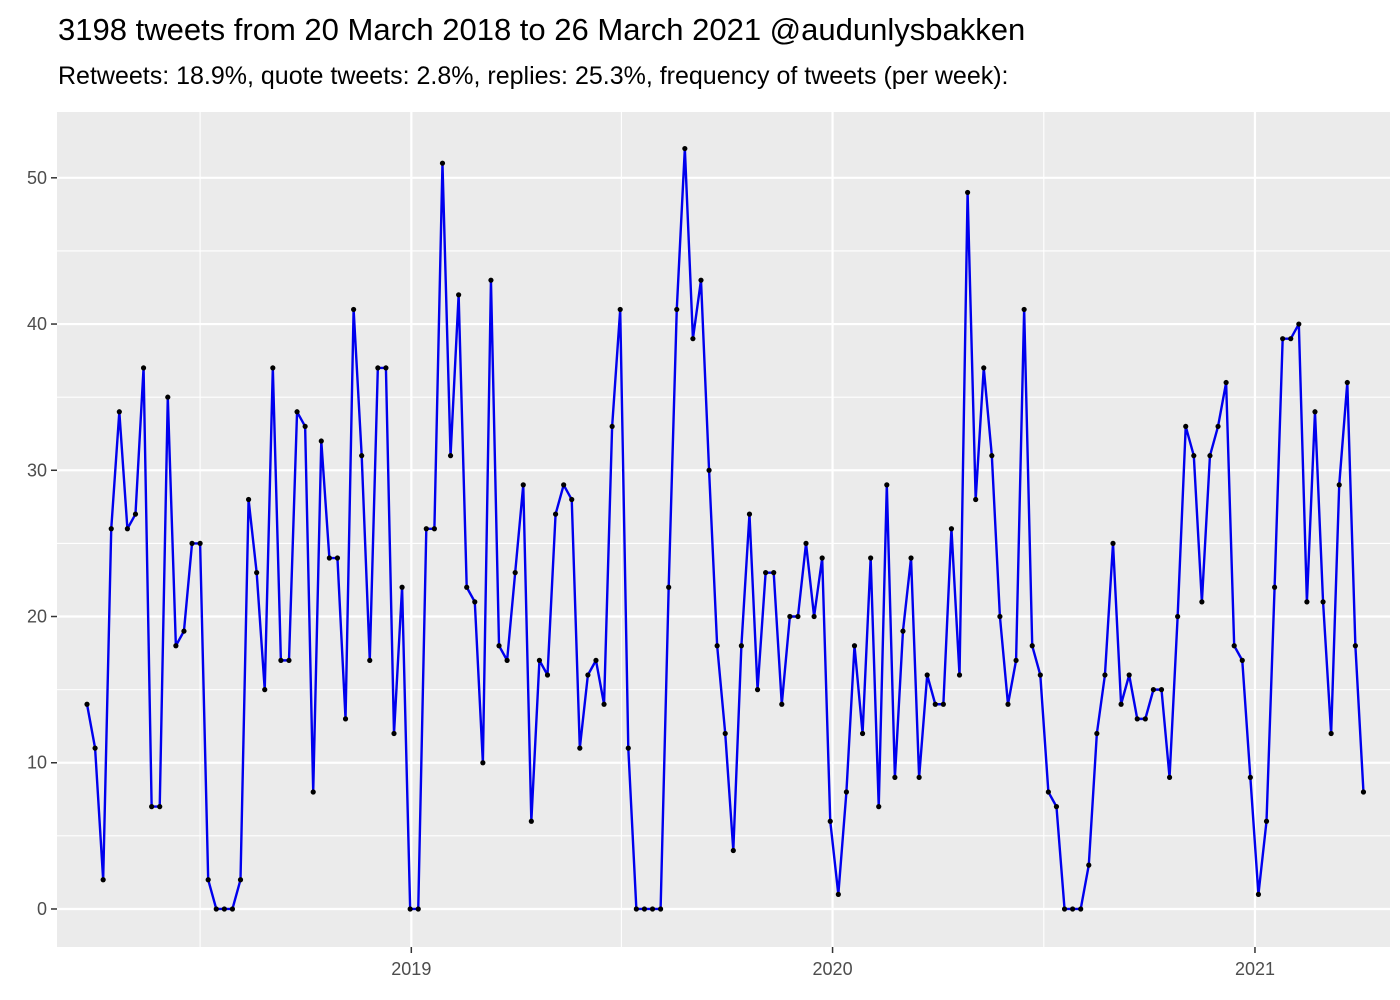 The width and height of the screenshot is (1400, 1000). What do you see at coordinates (37, 178) in the screenshot?
I see `y-tick-label: 50` at bounding box center [37, 178].